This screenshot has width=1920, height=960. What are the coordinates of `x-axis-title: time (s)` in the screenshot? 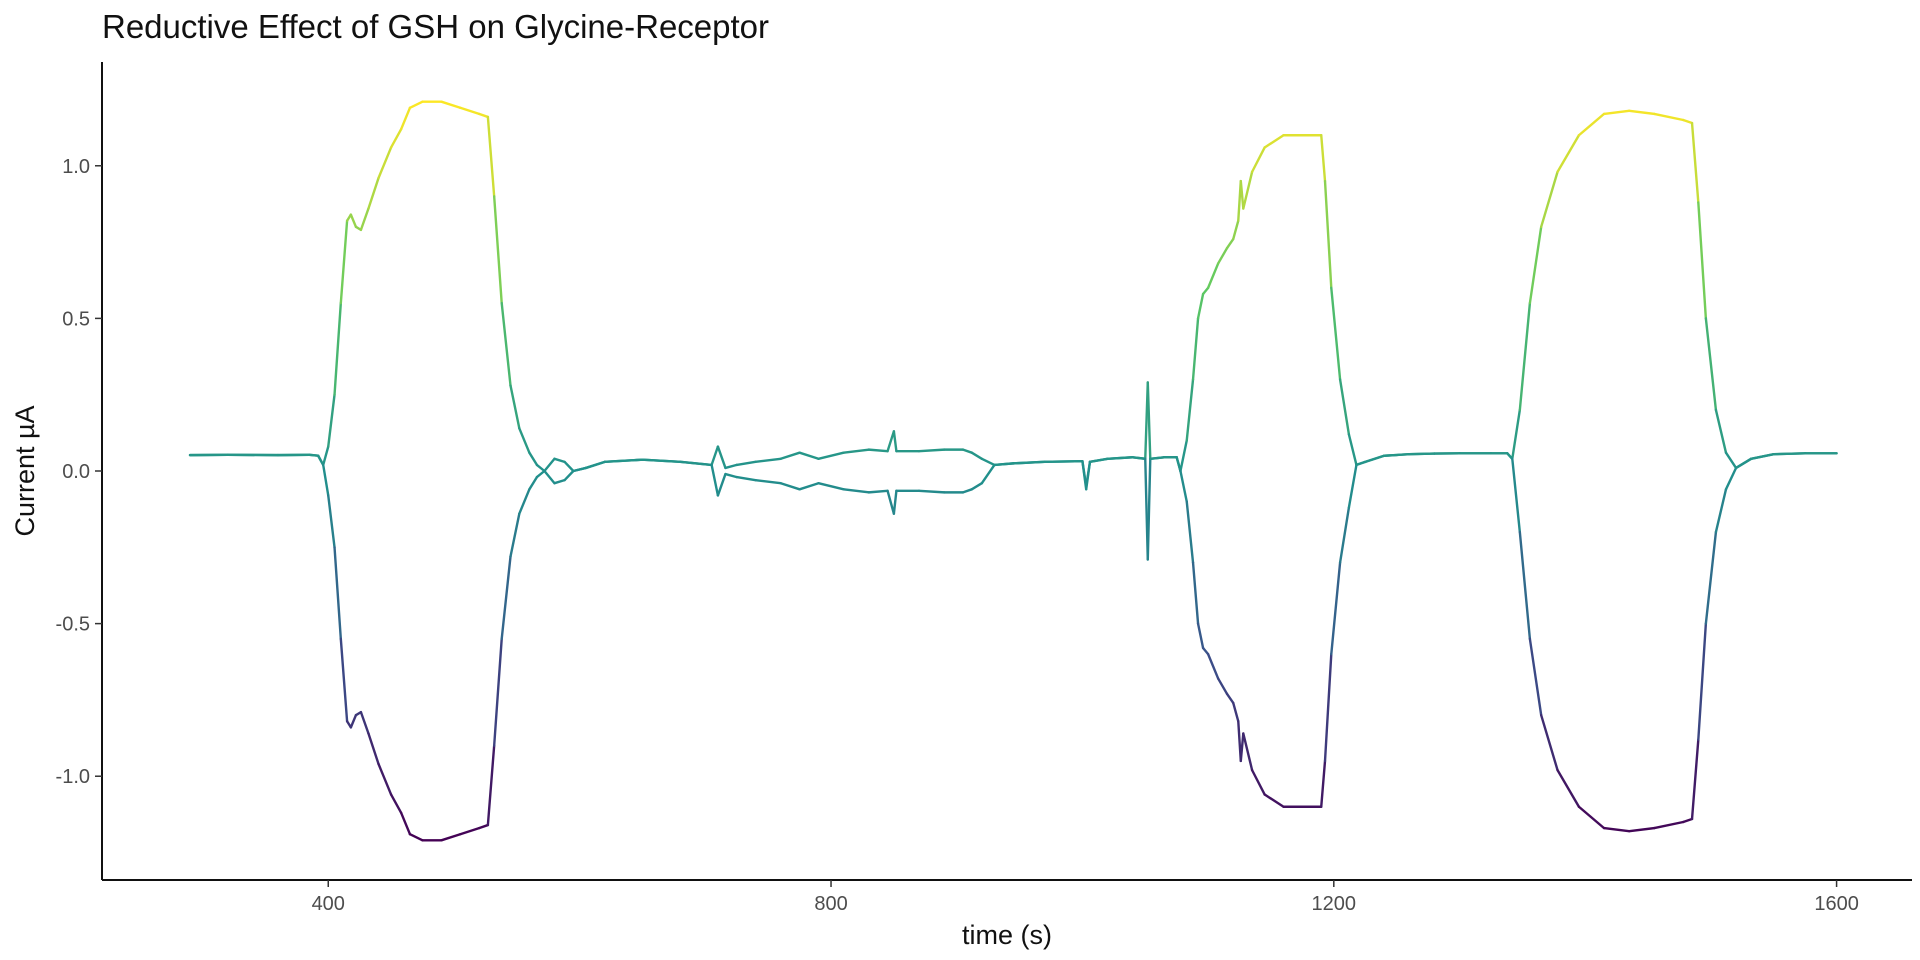 It's located at (1007, 935).